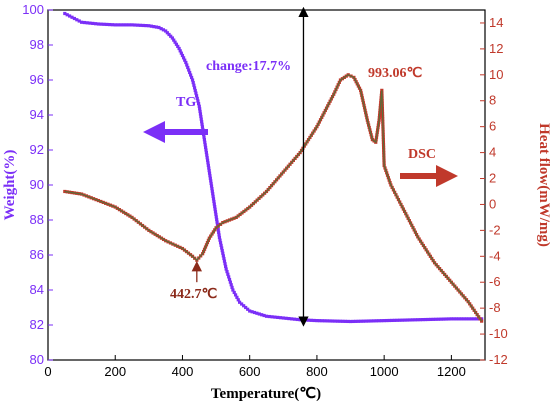  Describe the element at coordinates (175, 132) in the screenshot. I see `tg-arrow` at that location.